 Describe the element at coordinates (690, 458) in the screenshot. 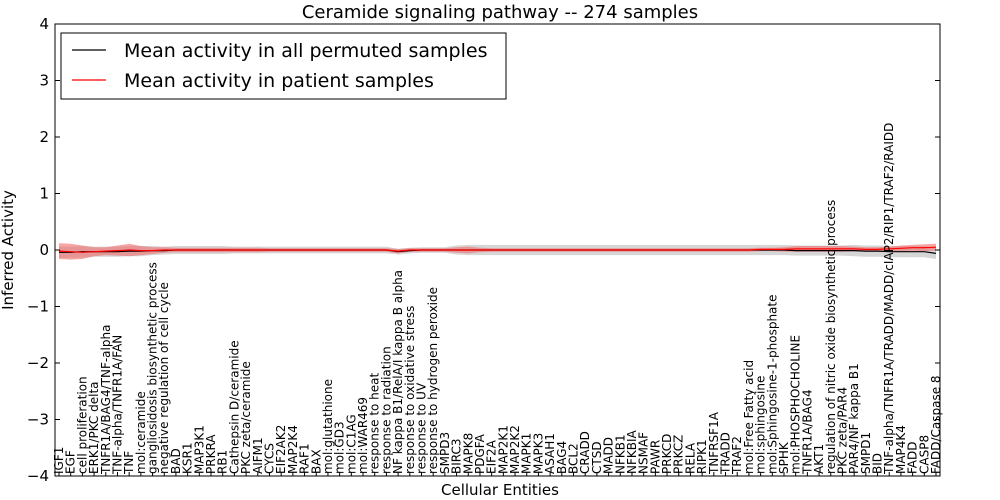

I see `x-tick-label: RELA` at that location.